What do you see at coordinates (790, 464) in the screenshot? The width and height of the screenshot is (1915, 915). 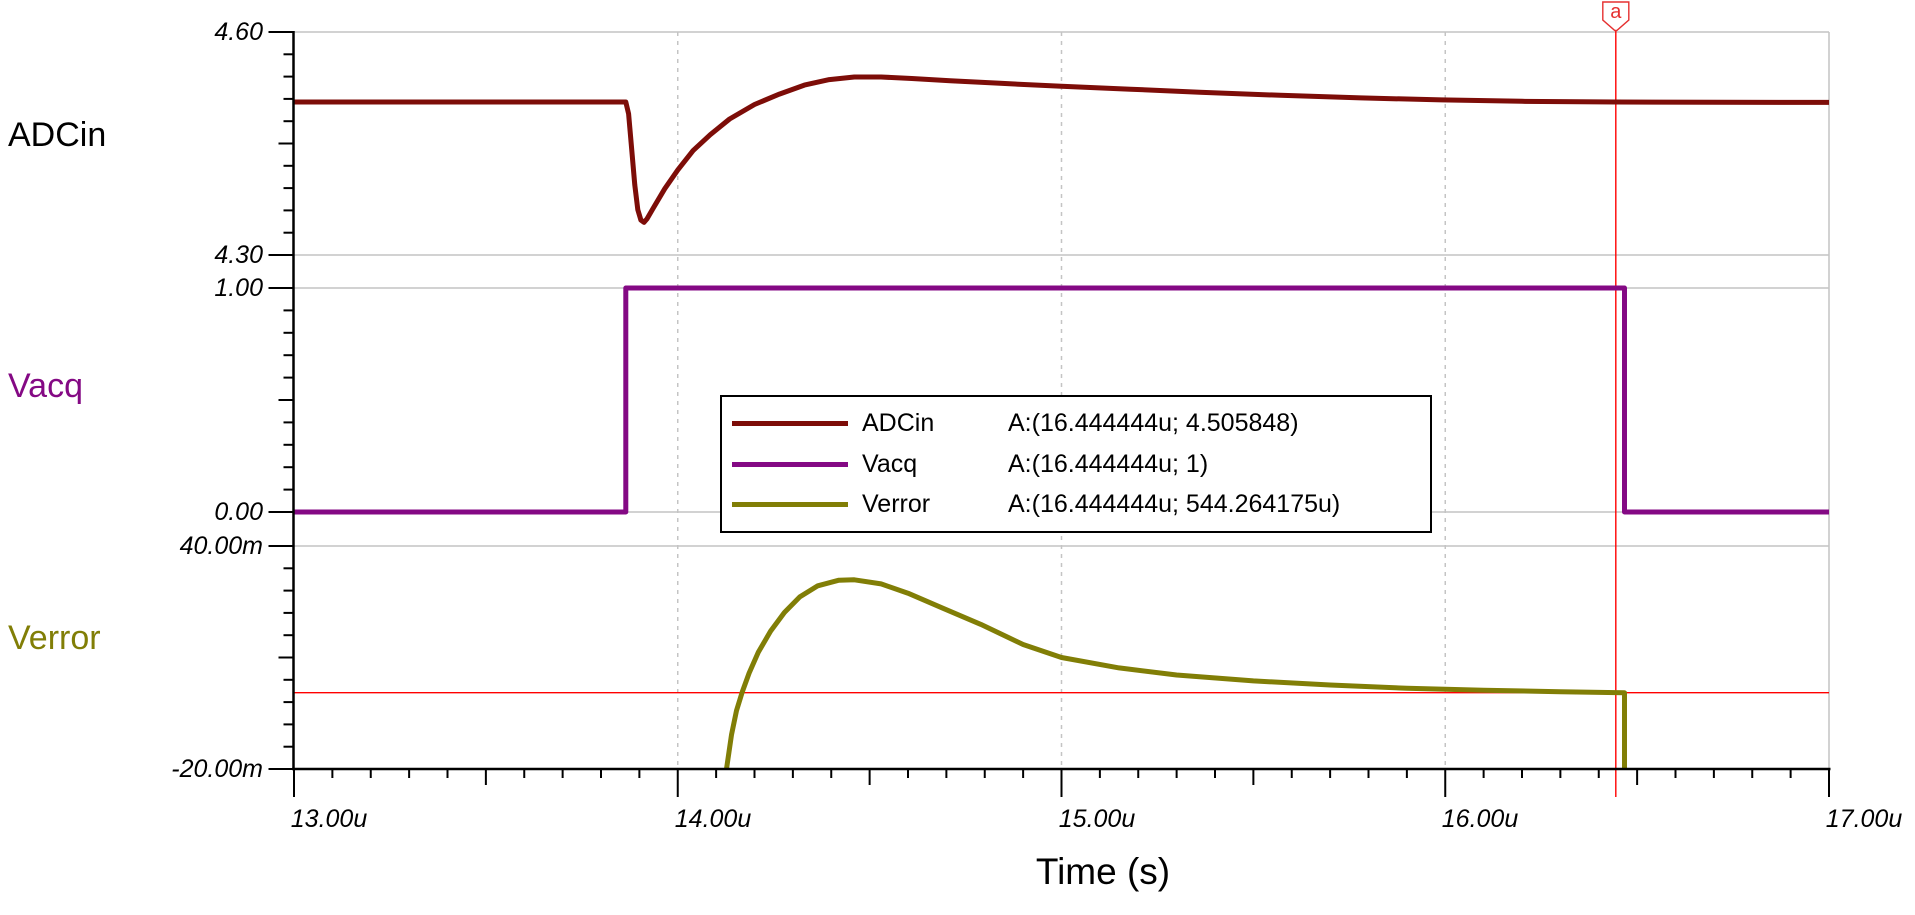 I see `legend-swatch-vacq` at bounding box center [790, 464].